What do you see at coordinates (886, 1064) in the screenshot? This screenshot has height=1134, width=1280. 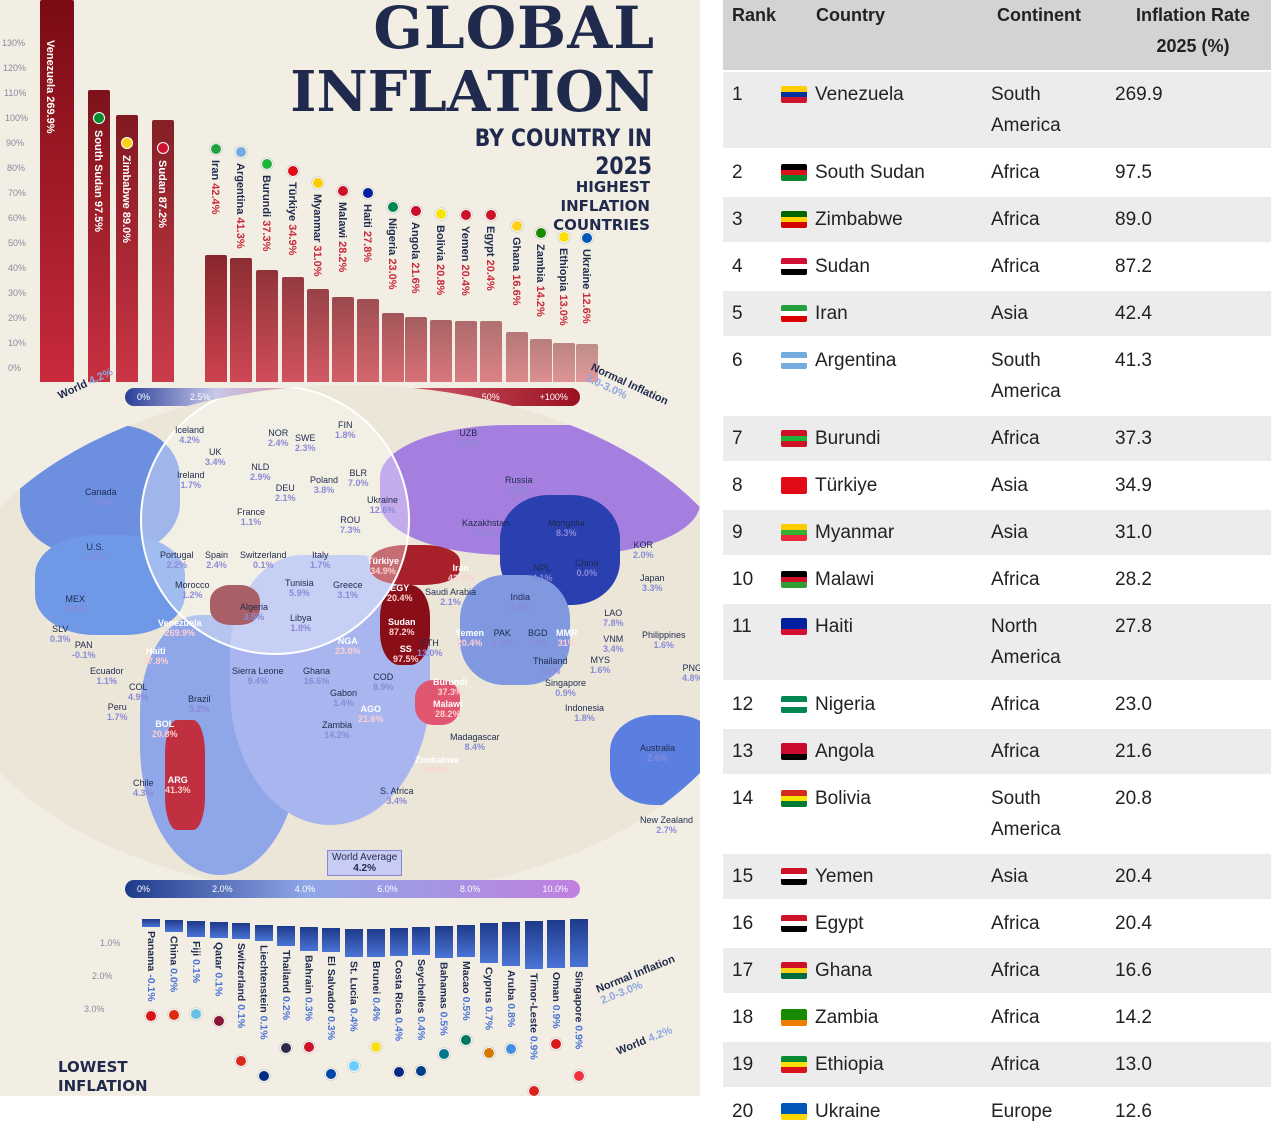 I see `country-cell: Ethiopia` at bounding box center [886, 1064].